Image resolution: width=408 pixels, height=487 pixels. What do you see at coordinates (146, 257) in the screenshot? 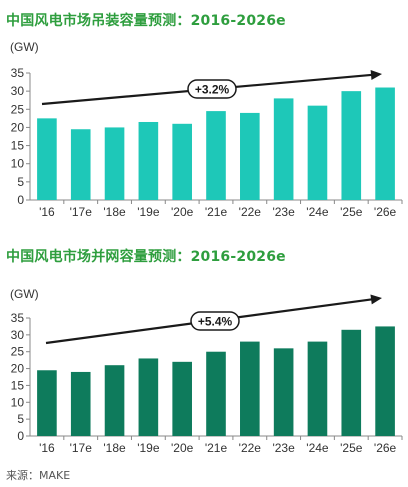
I see `chart-2-title: 中国风电市场并网容量预测：2016-2026e` at bounding box center [146, 257].